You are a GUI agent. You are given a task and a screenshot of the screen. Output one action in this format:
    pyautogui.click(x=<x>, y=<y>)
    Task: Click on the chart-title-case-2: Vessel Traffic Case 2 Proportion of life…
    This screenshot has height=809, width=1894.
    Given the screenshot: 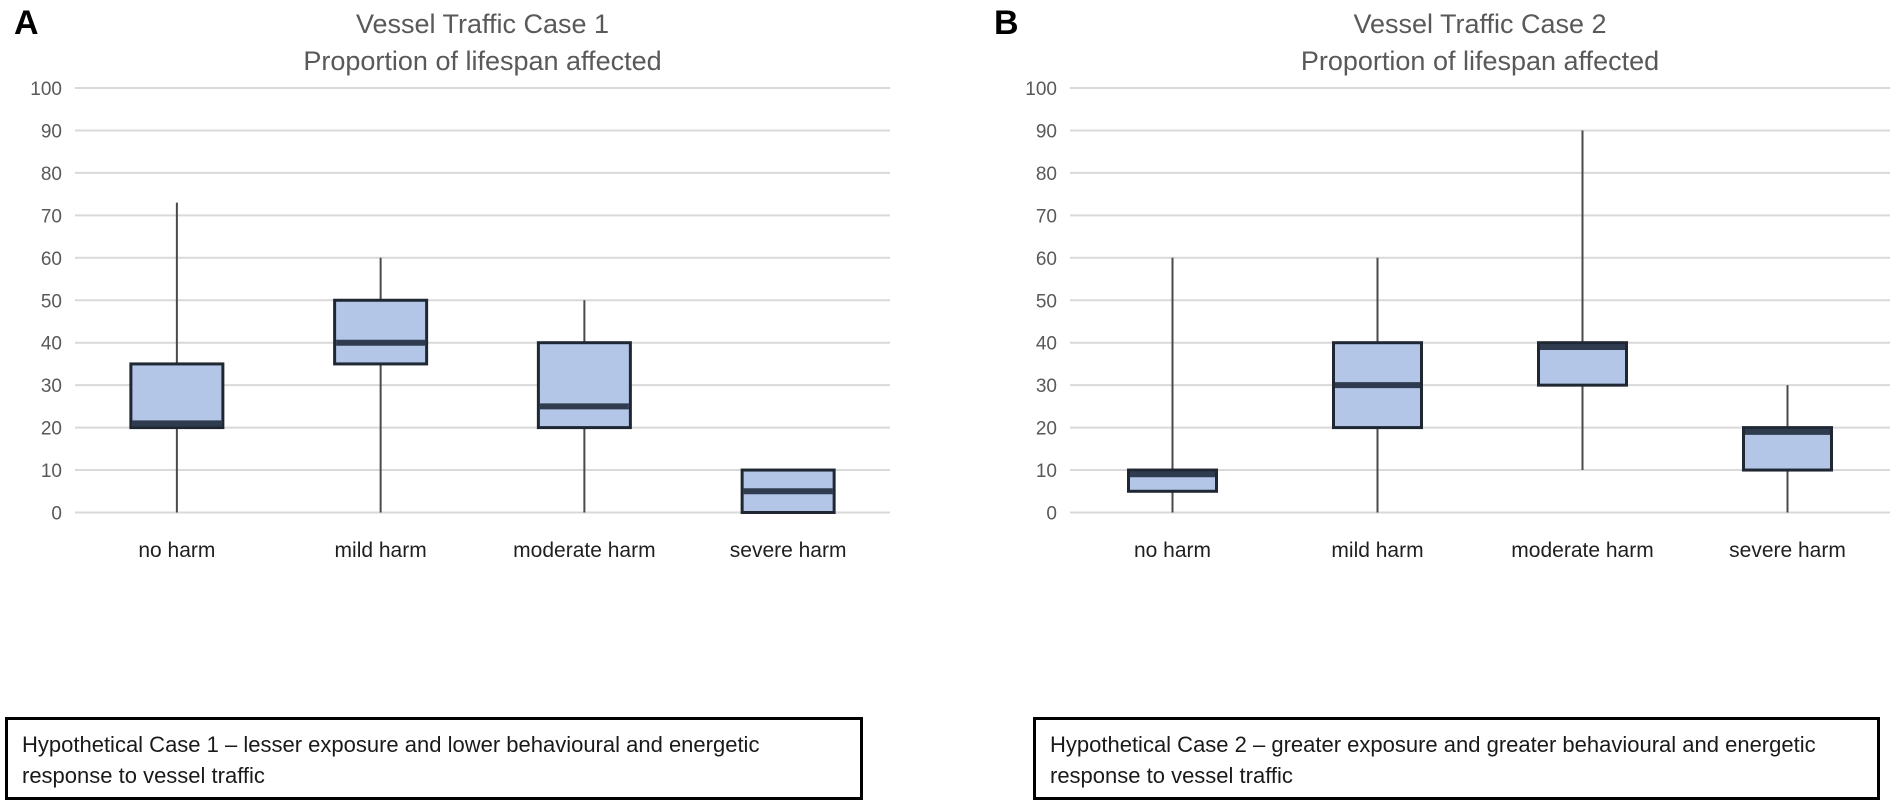 What is the action you would take?
    pyautogui.click(x=1480, y=43)
    